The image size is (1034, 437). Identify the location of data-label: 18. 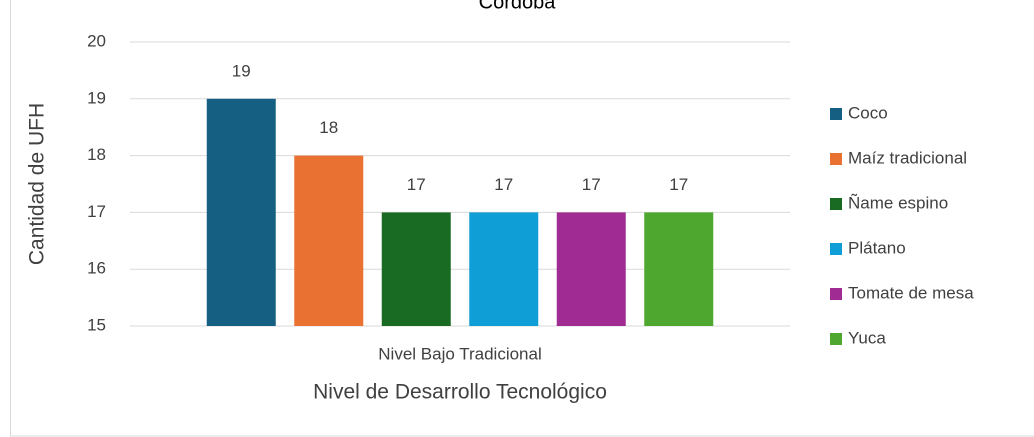
(328, 127).